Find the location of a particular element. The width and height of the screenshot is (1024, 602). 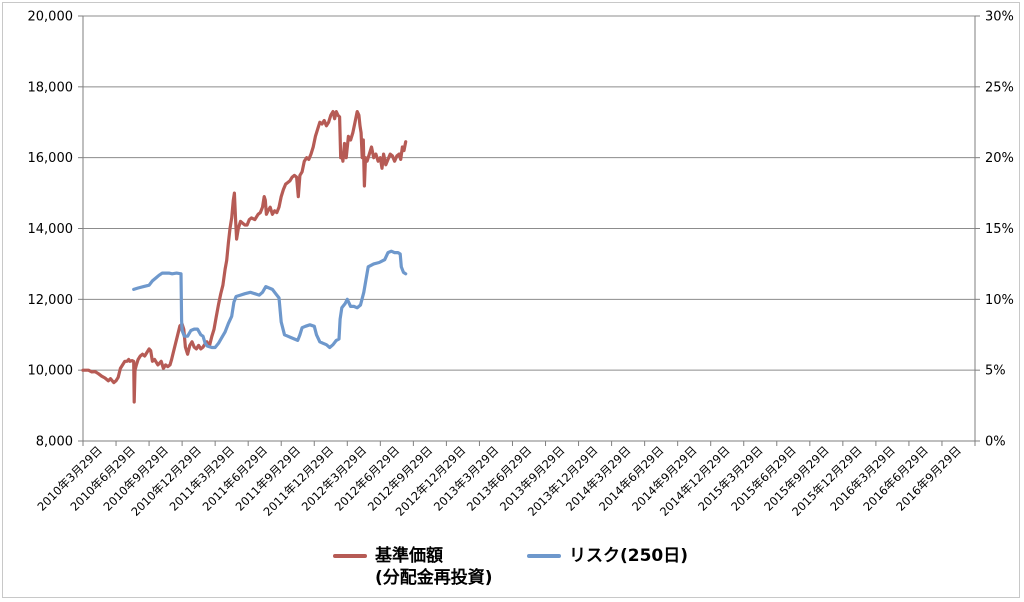

y-left-tick-label: 8,000 is located at coordinates (54, 442).